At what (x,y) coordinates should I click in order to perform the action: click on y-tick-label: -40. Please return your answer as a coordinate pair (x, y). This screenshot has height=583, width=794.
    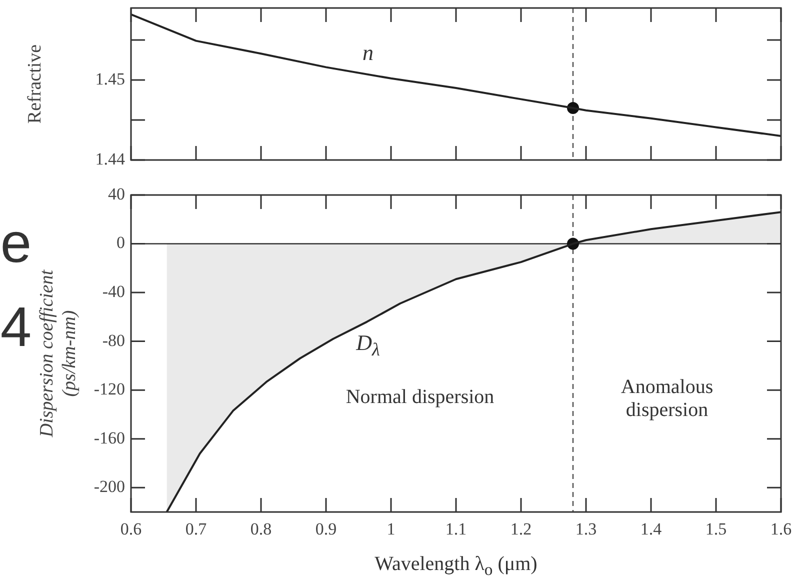
    Looking at the image, I should click on (113, 292).